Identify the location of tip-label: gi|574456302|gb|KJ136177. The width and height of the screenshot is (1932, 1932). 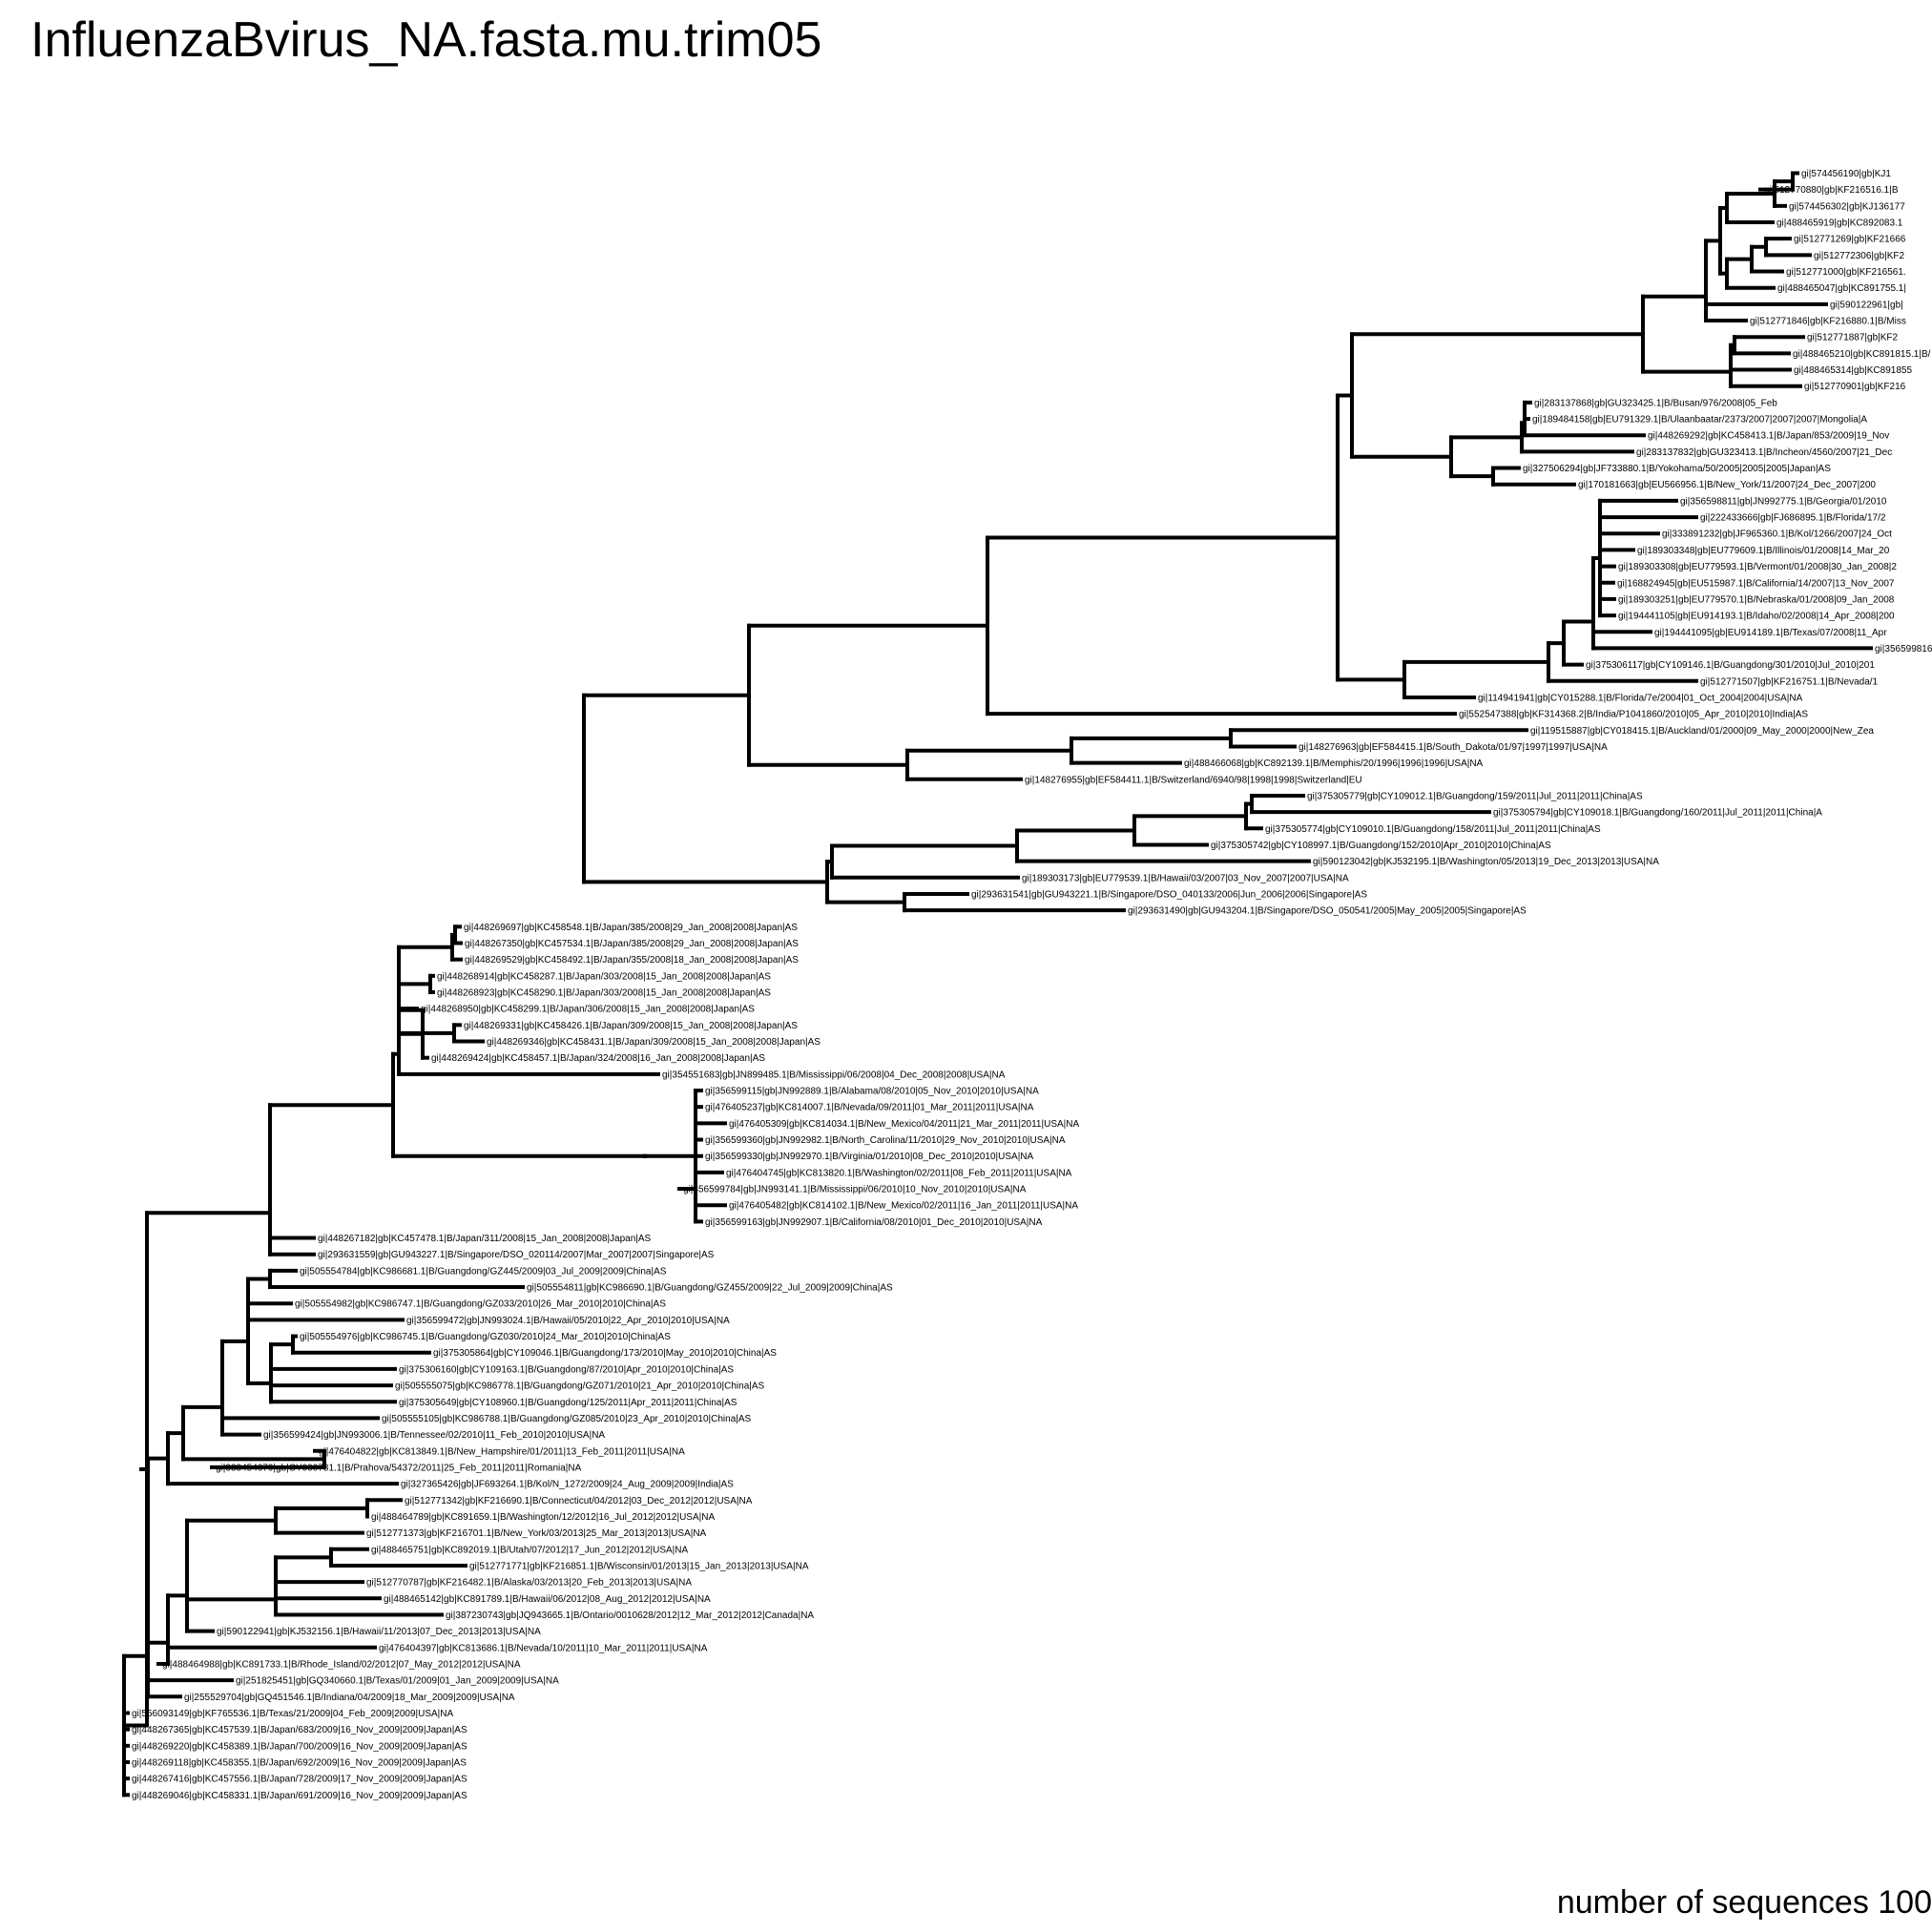
(1847, 206).